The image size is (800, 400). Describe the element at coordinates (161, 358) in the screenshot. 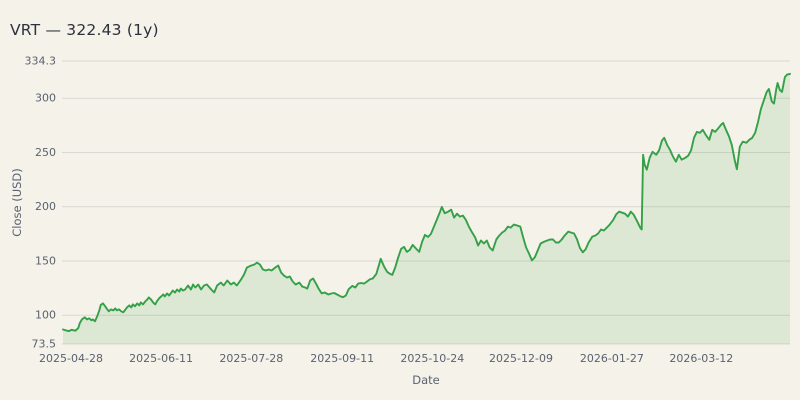

I see `x-tick-label: 2025-06-11` at that location.